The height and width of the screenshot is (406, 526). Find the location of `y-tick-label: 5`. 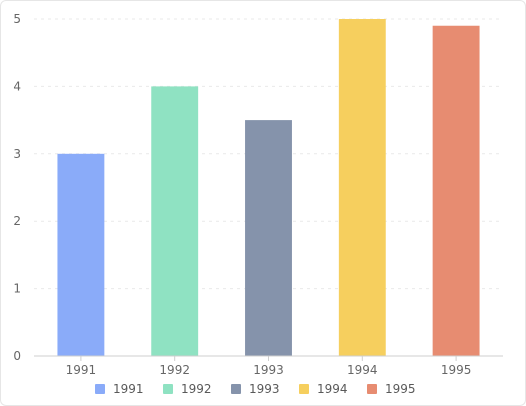

y-tick-label: 5 is located at coordinates (17, 19).